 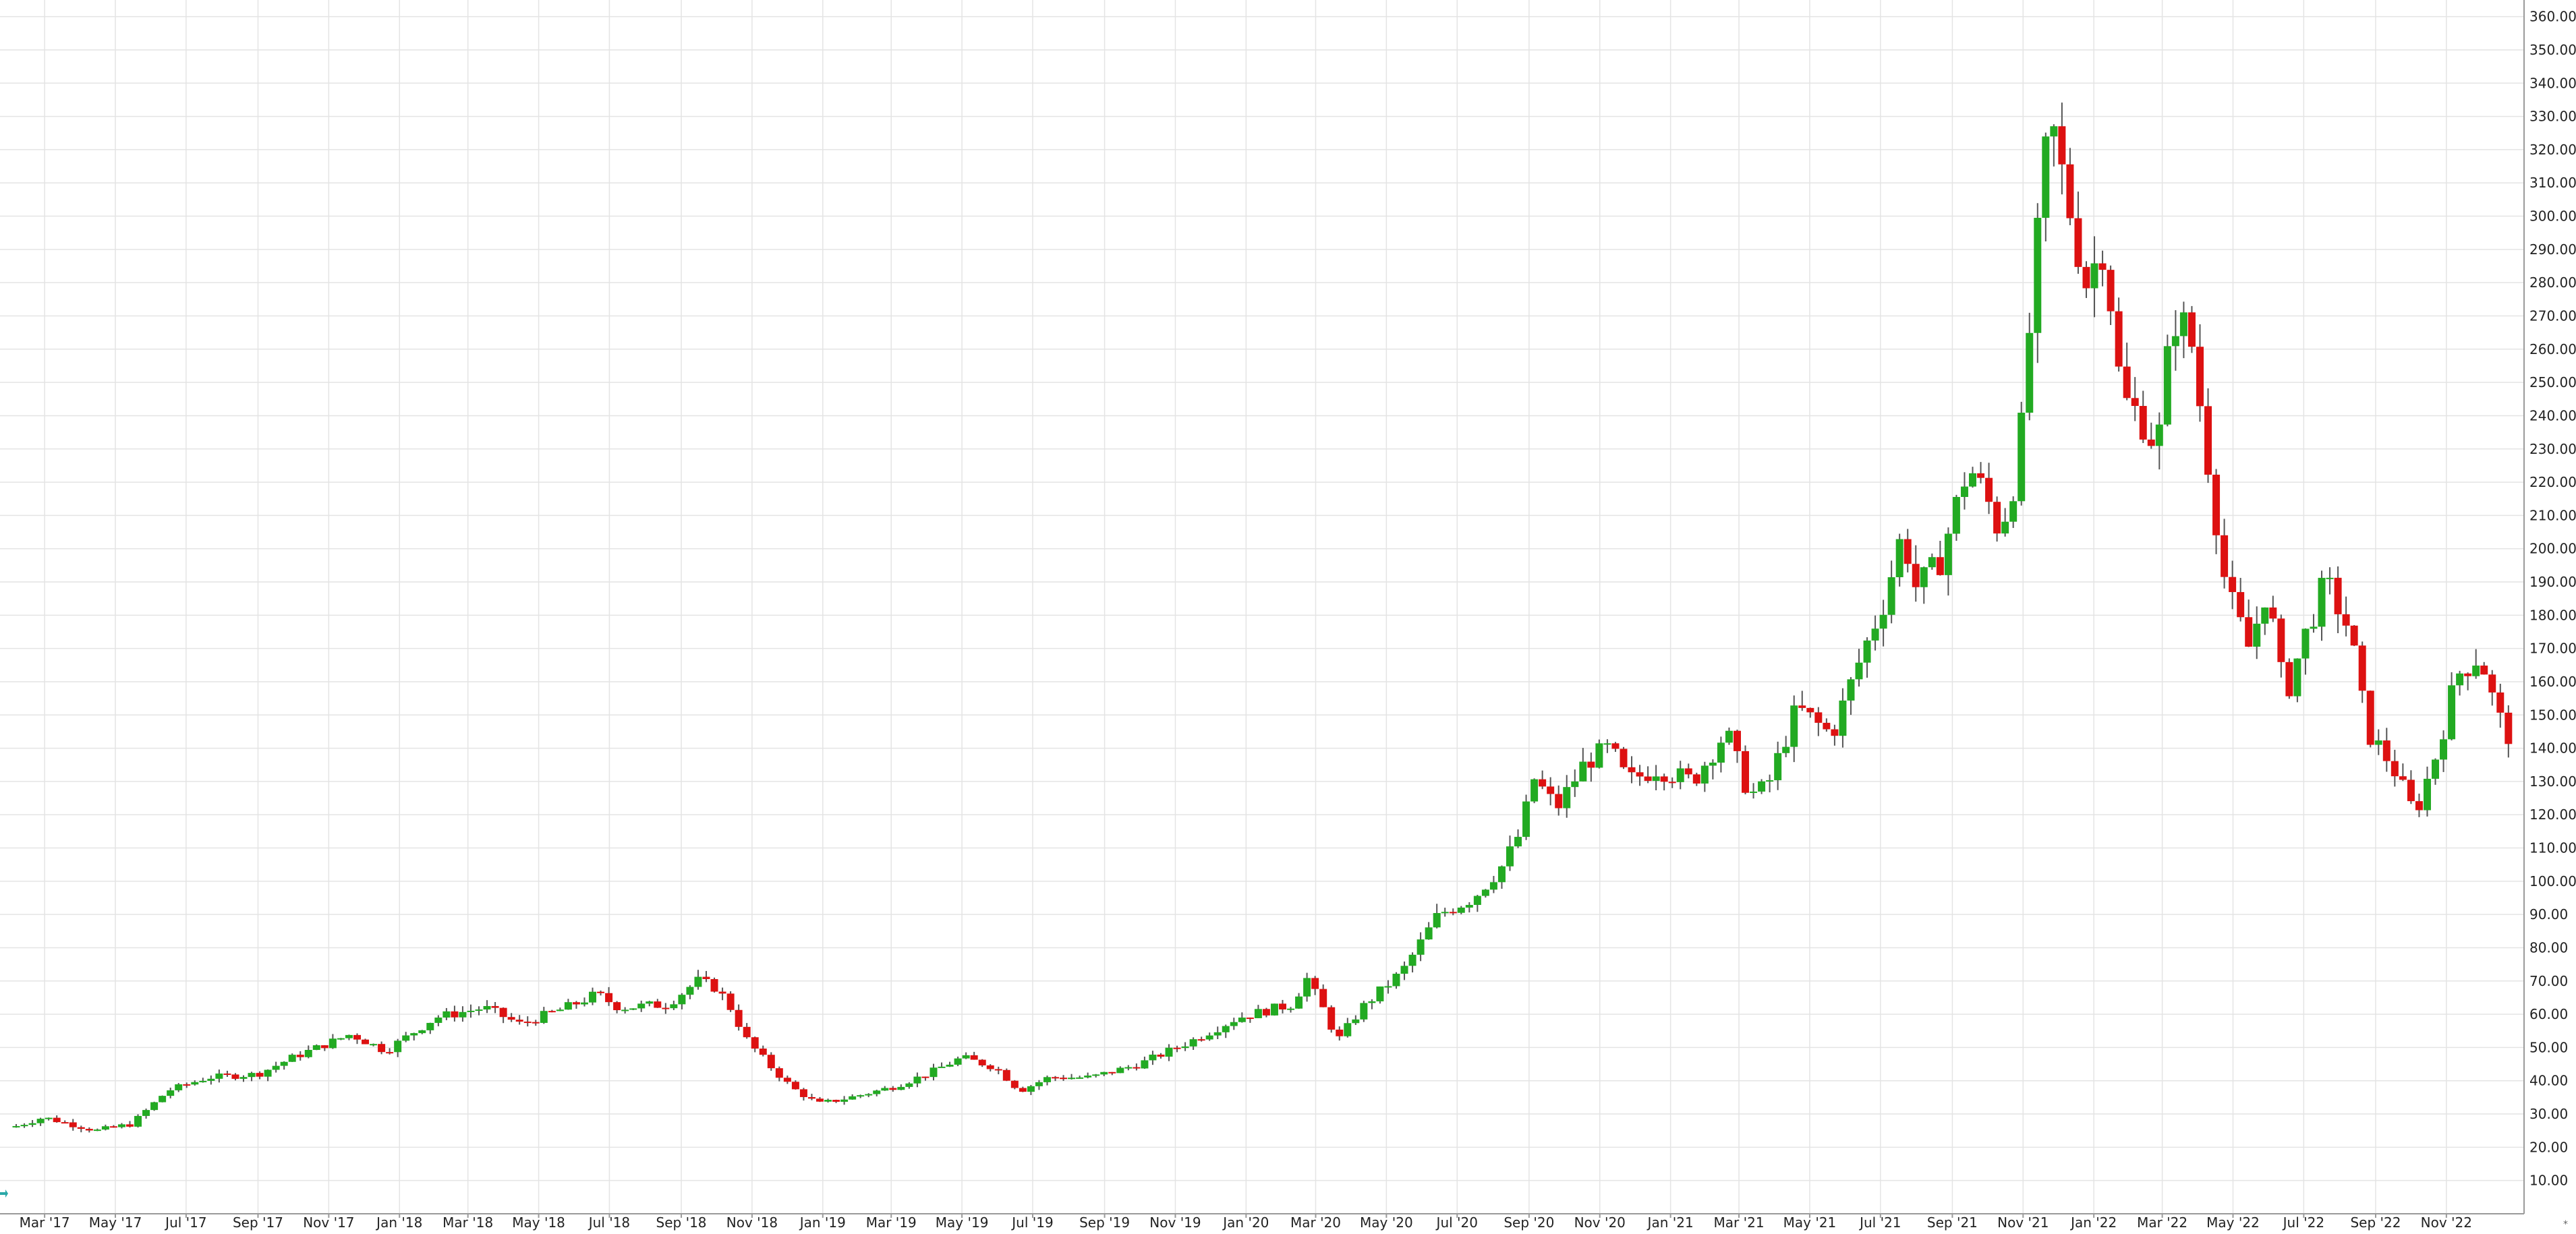 I want to click on x-tick-label: Sep '21, so click(x=1952, y=1222).